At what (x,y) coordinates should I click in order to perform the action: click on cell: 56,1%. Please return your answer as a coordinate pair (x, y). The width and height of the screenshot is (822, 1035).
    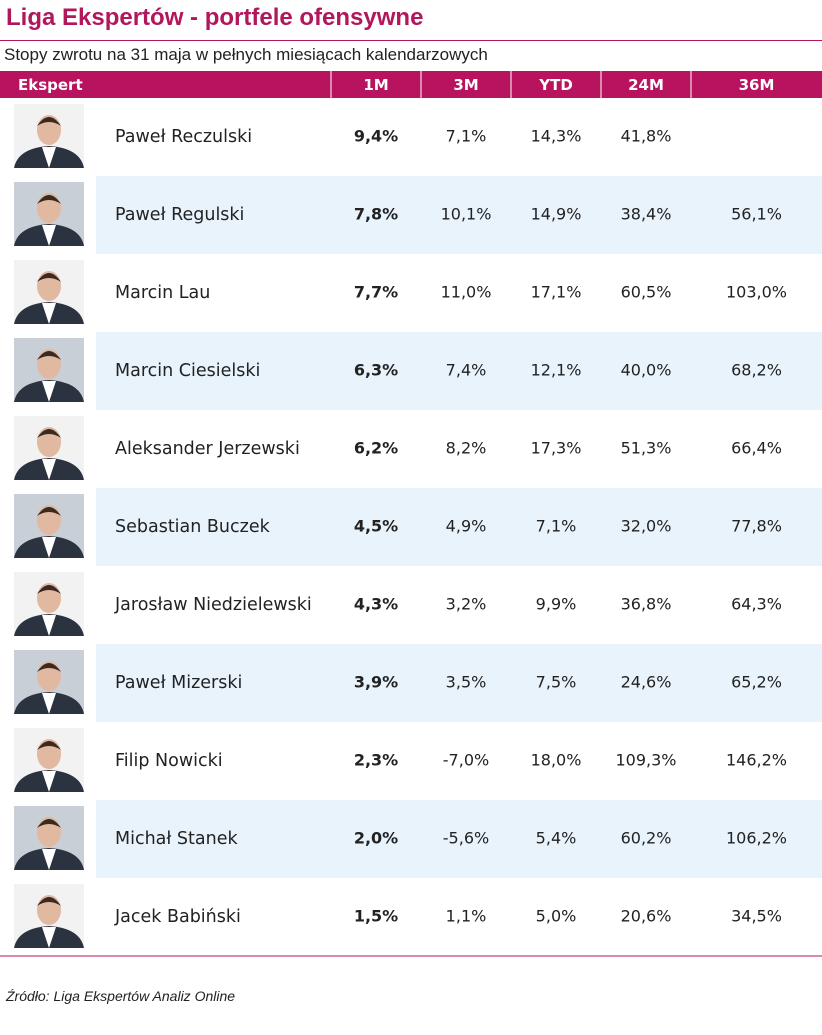
    Looking at the image, I should click on (756, 214).